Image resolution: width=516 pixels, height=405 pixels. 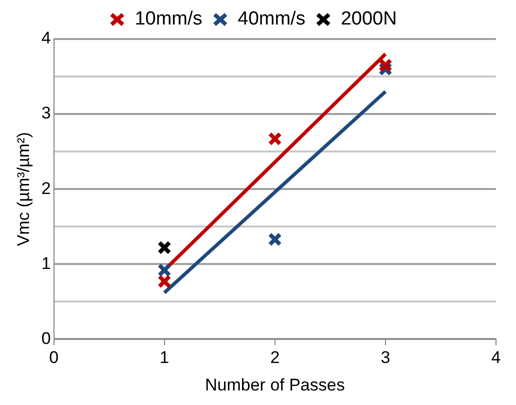 What do you see at coordinates (275, 358) in the screenshot?
I see `x-tick-label: 2` at bounding box center [275, 358].